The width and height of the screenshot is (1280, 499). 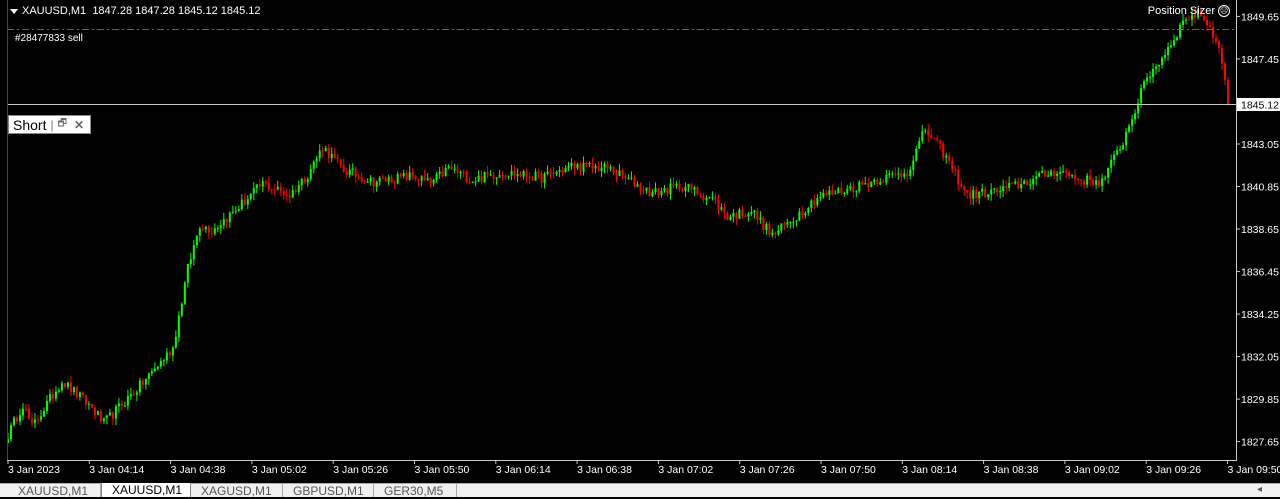 I want to click on time-tick-label: 3 Jan 06:38, so click(x=604, y=470).